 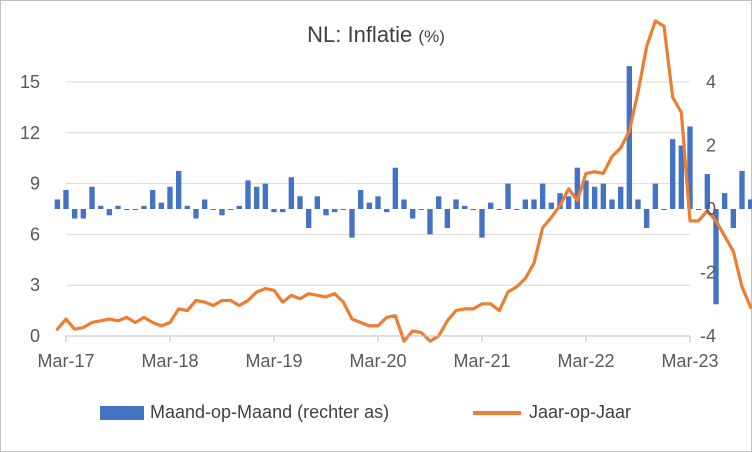 What do you see at coordinates (711, 82) in the screenshot?
I see `y-right-tick-label: 4` at bounding box center [711, 82].